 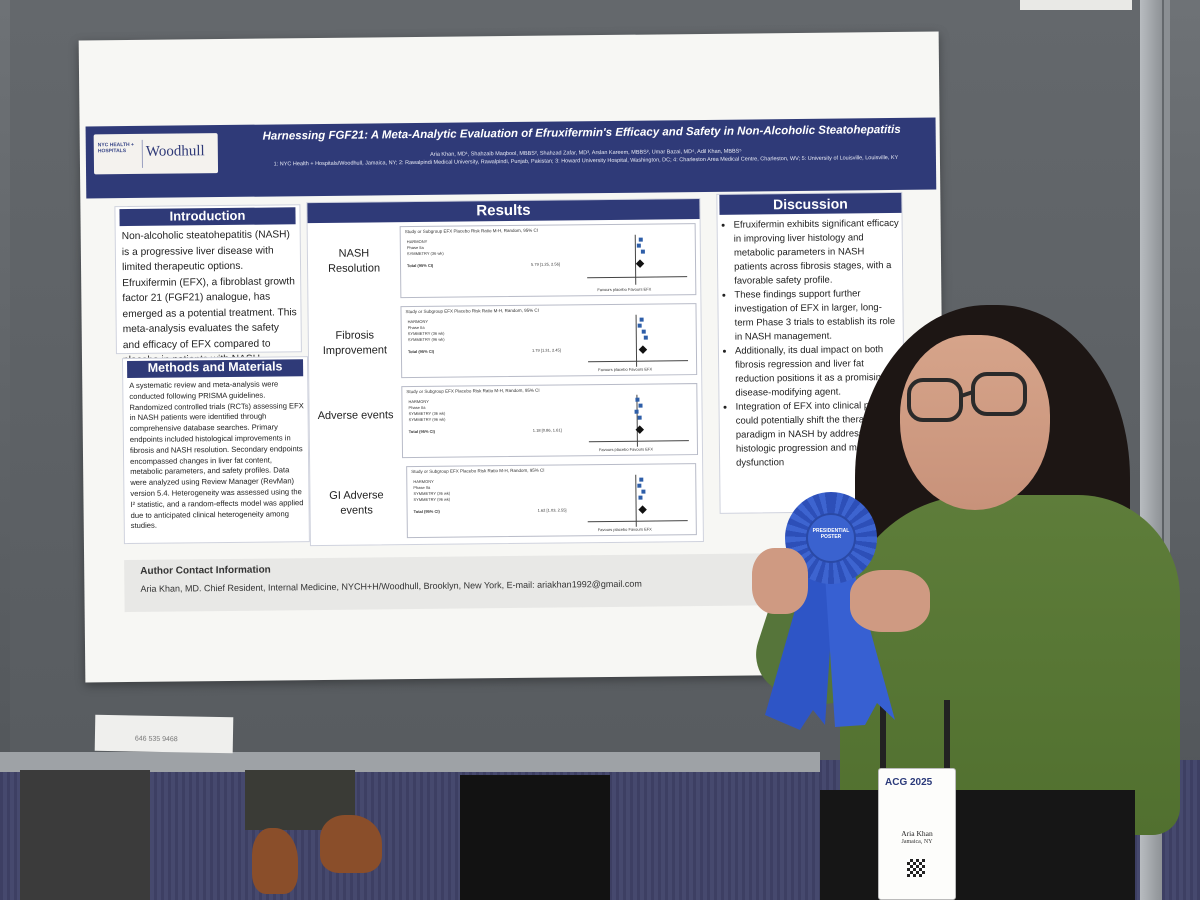 I want to click on top-note, so click(x=1076, y=5).